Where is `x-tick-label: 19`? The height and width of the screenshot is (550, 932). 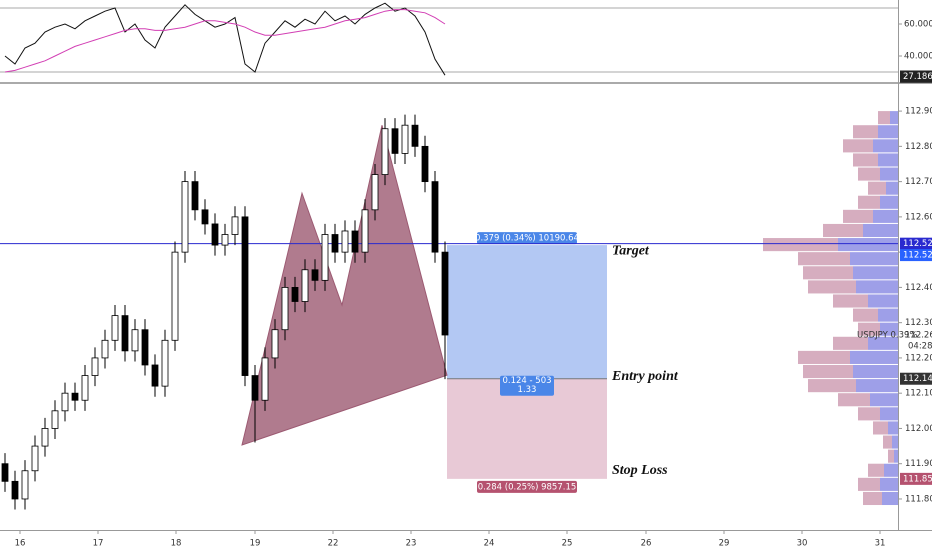 x-tick-label: 19 is located at coordinates (255, 544).